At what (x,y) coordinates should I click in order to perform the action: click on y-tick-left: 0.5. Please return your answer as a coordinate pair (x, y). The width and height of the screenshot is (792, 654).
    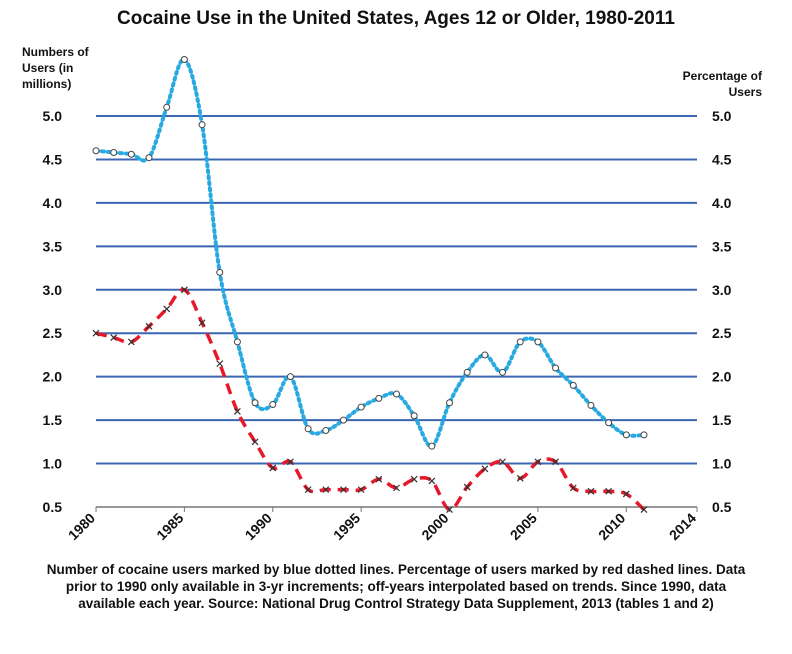
    Looking at the image, I should click on (53, 507).